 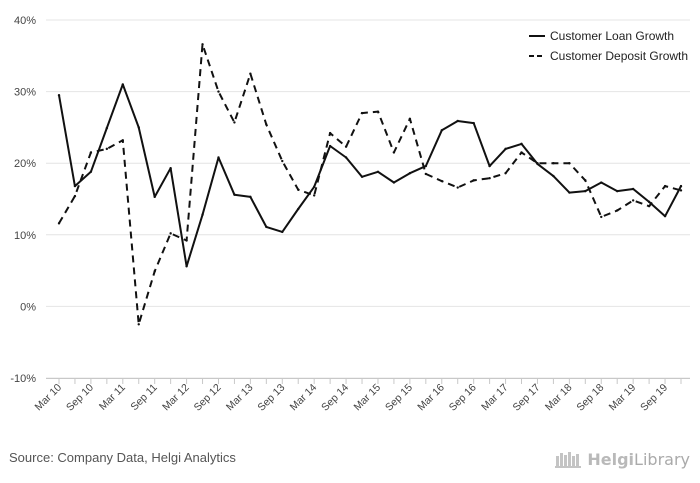 I want to click on source-note: Source: Company Data, Helgi Analytics, so click(x=122, y=457).